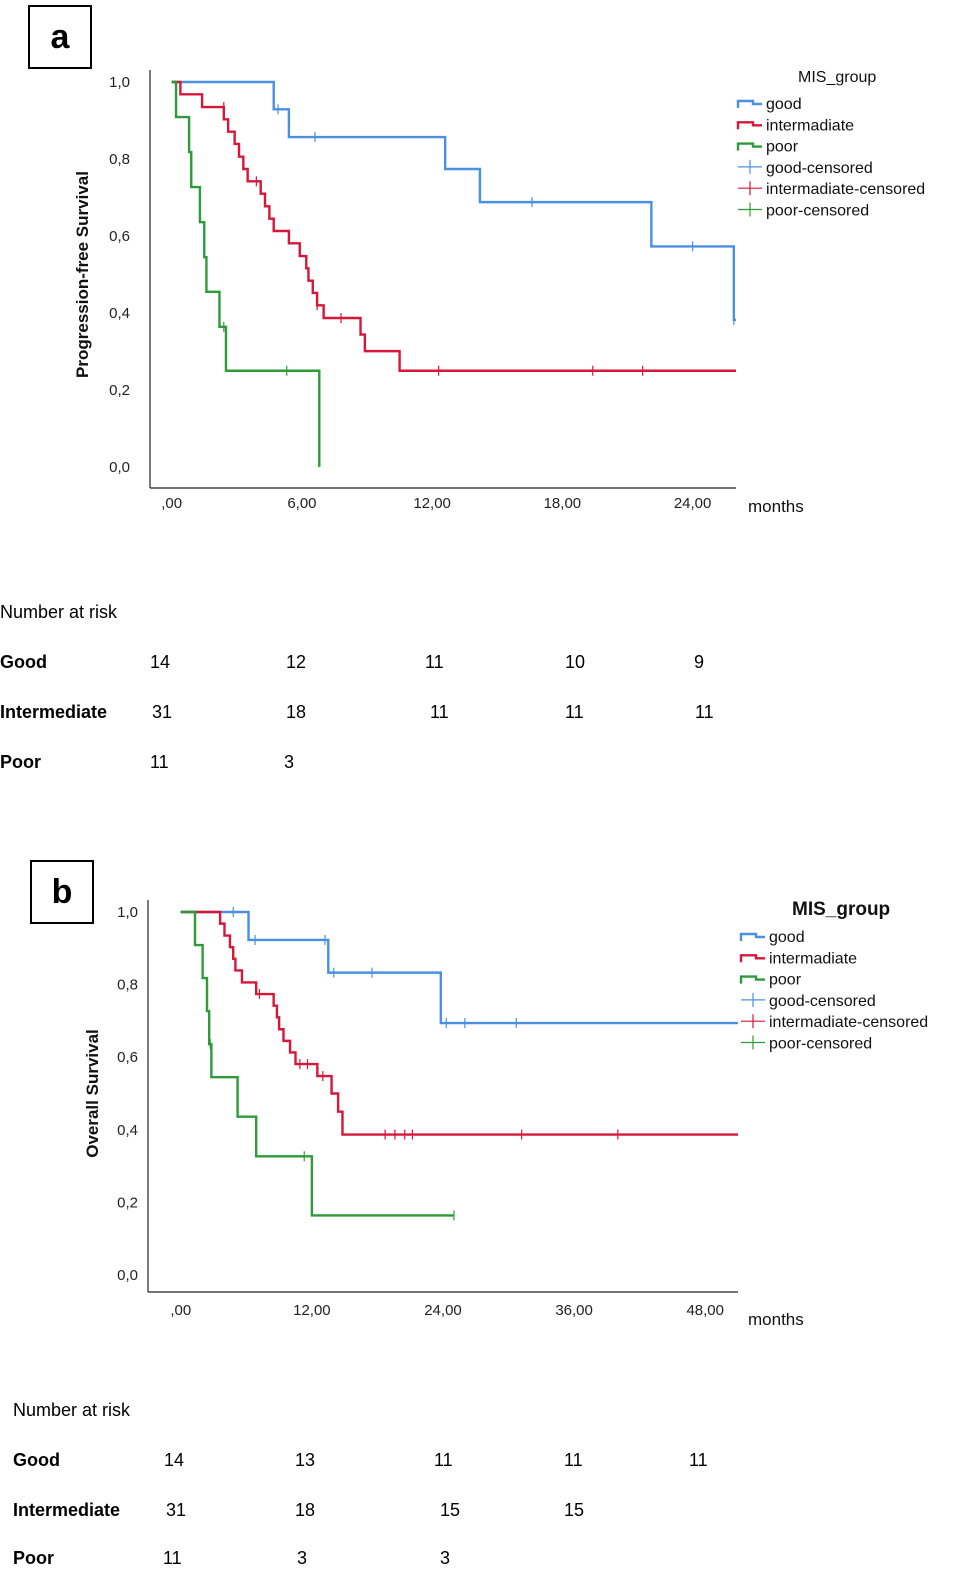  Describe the element at coordinates (699, 662) in the screenshot. I see `risk-cell: 9` at that location.